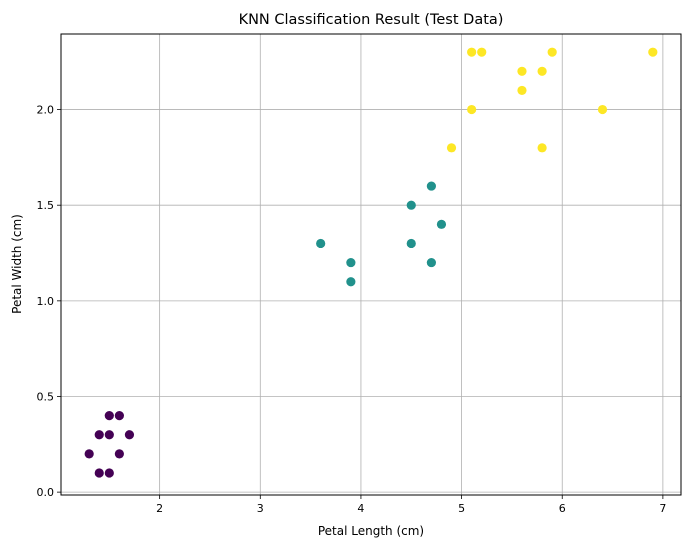  What do you see at coordinates (562, 508) in the screenshot?
I see `x-tick-label: 6` at bounding box center [562, 508].